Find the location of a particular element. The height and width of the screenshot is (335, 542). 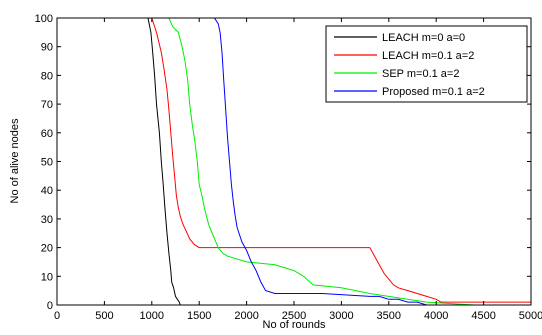

x-tick-label: 3000 is located at coordinates (341, 316).